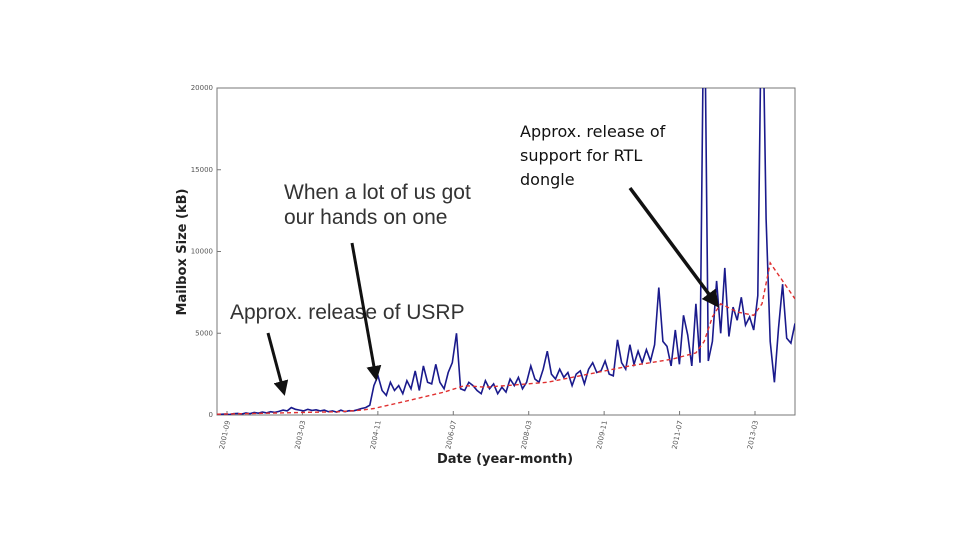  I want to click on annotation-hands-on-line2: our hands on one, so click(365, 217).